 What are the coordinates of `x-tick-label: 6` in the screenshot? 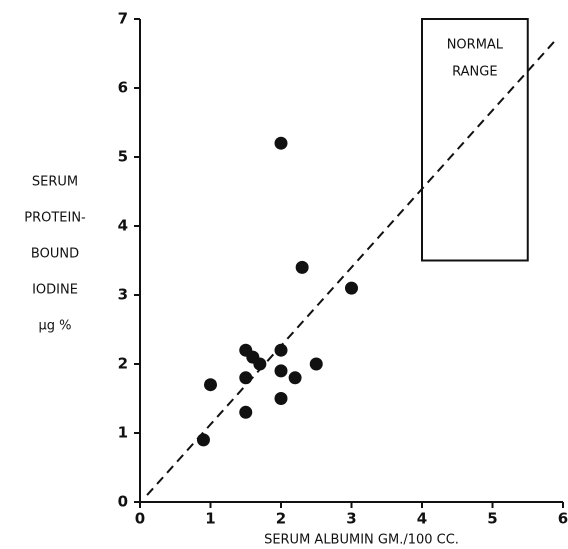 It's located at (563, 519).